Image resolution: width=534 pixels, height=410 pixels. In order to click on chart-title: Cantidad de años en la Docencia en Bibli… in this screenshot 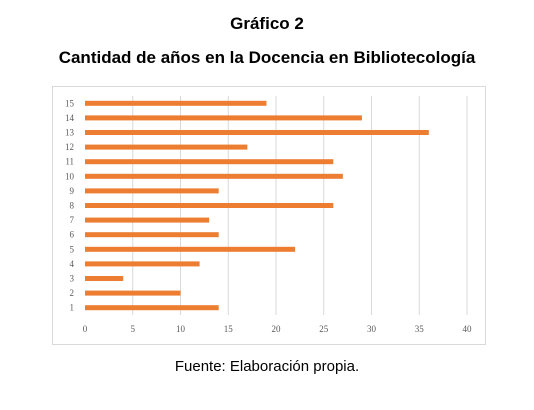, I will do `click(267, 57)`.